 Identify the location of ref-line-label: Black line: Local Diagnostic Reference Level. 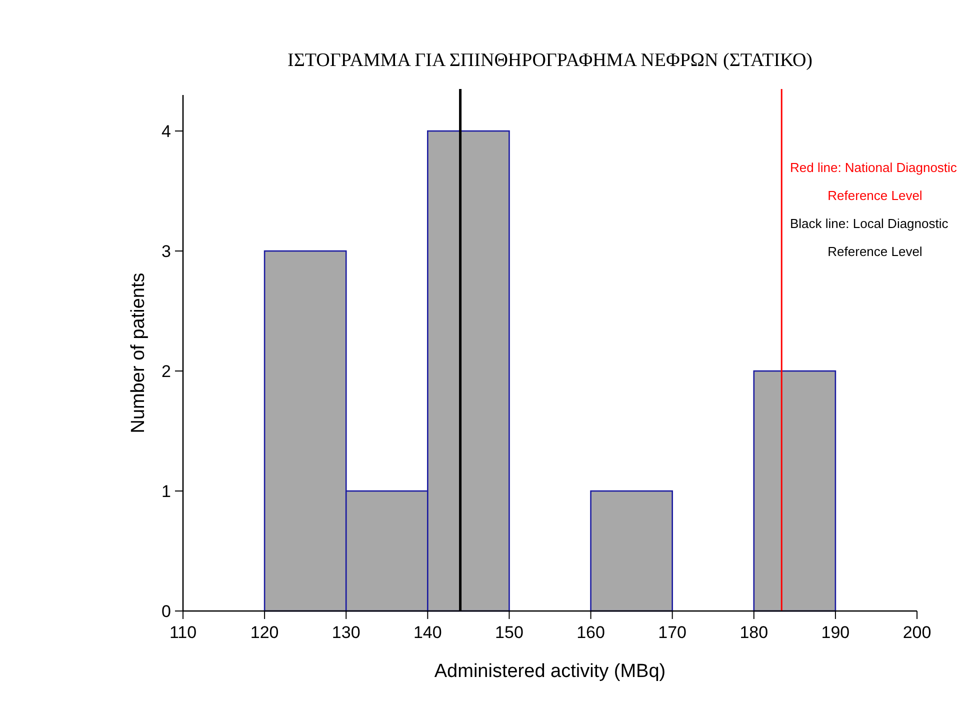
(869, 237).